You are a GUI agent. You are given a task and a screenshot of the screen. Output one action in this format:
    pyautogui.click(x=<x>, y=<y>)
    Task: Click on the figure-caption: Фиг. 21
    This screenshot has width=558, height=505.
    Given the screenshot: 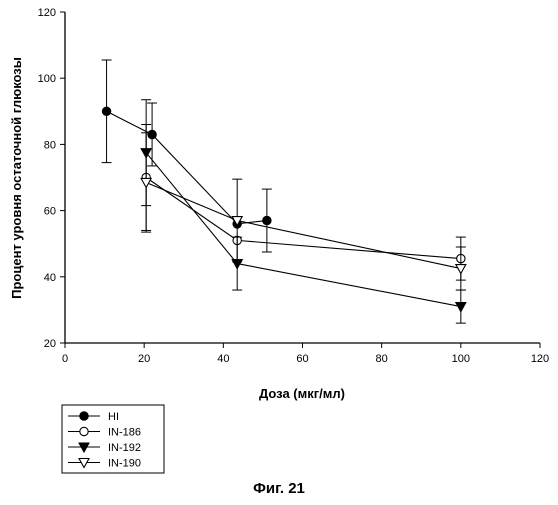 What is the action you would take?
    pyautogui.click(x=279, y=488)
    